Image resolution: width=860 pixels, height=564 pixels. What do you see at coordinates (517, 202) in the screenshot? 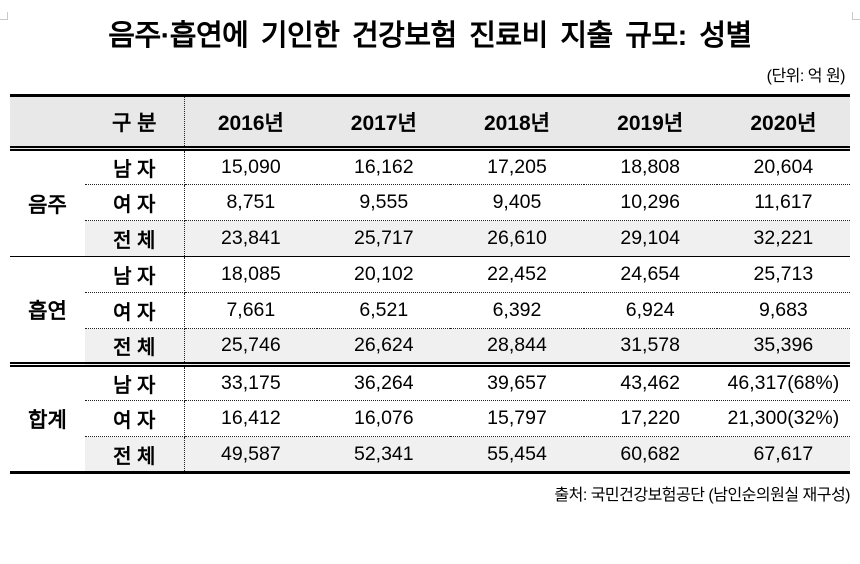
I see `cell-value: 9,405` at bounding box center [517, 202].